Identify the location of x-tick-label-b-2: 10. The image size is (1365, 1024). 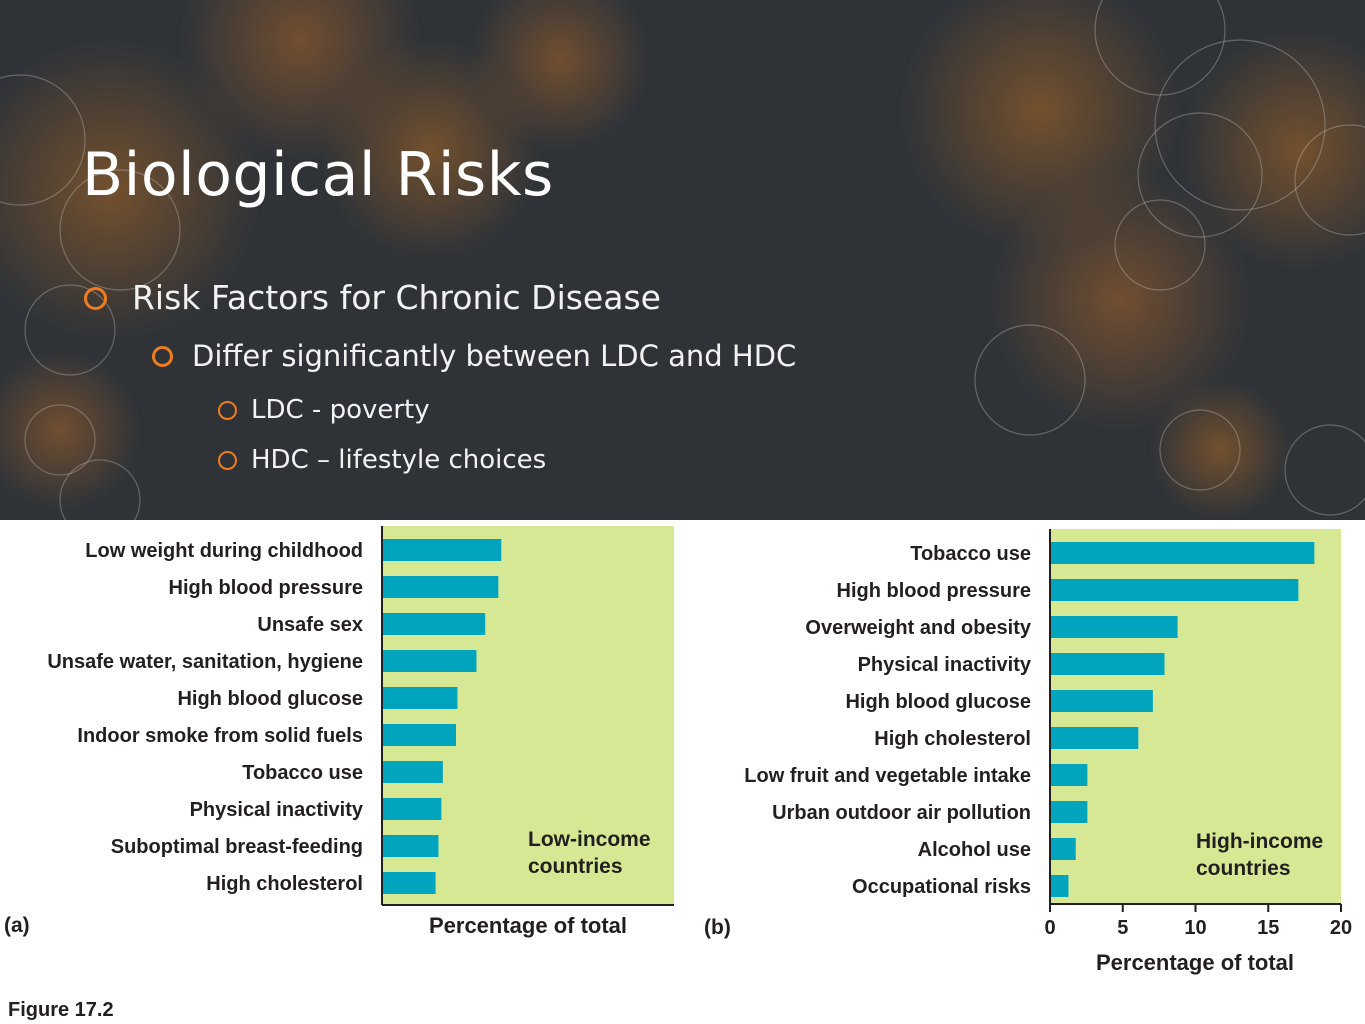
(1195, 928).